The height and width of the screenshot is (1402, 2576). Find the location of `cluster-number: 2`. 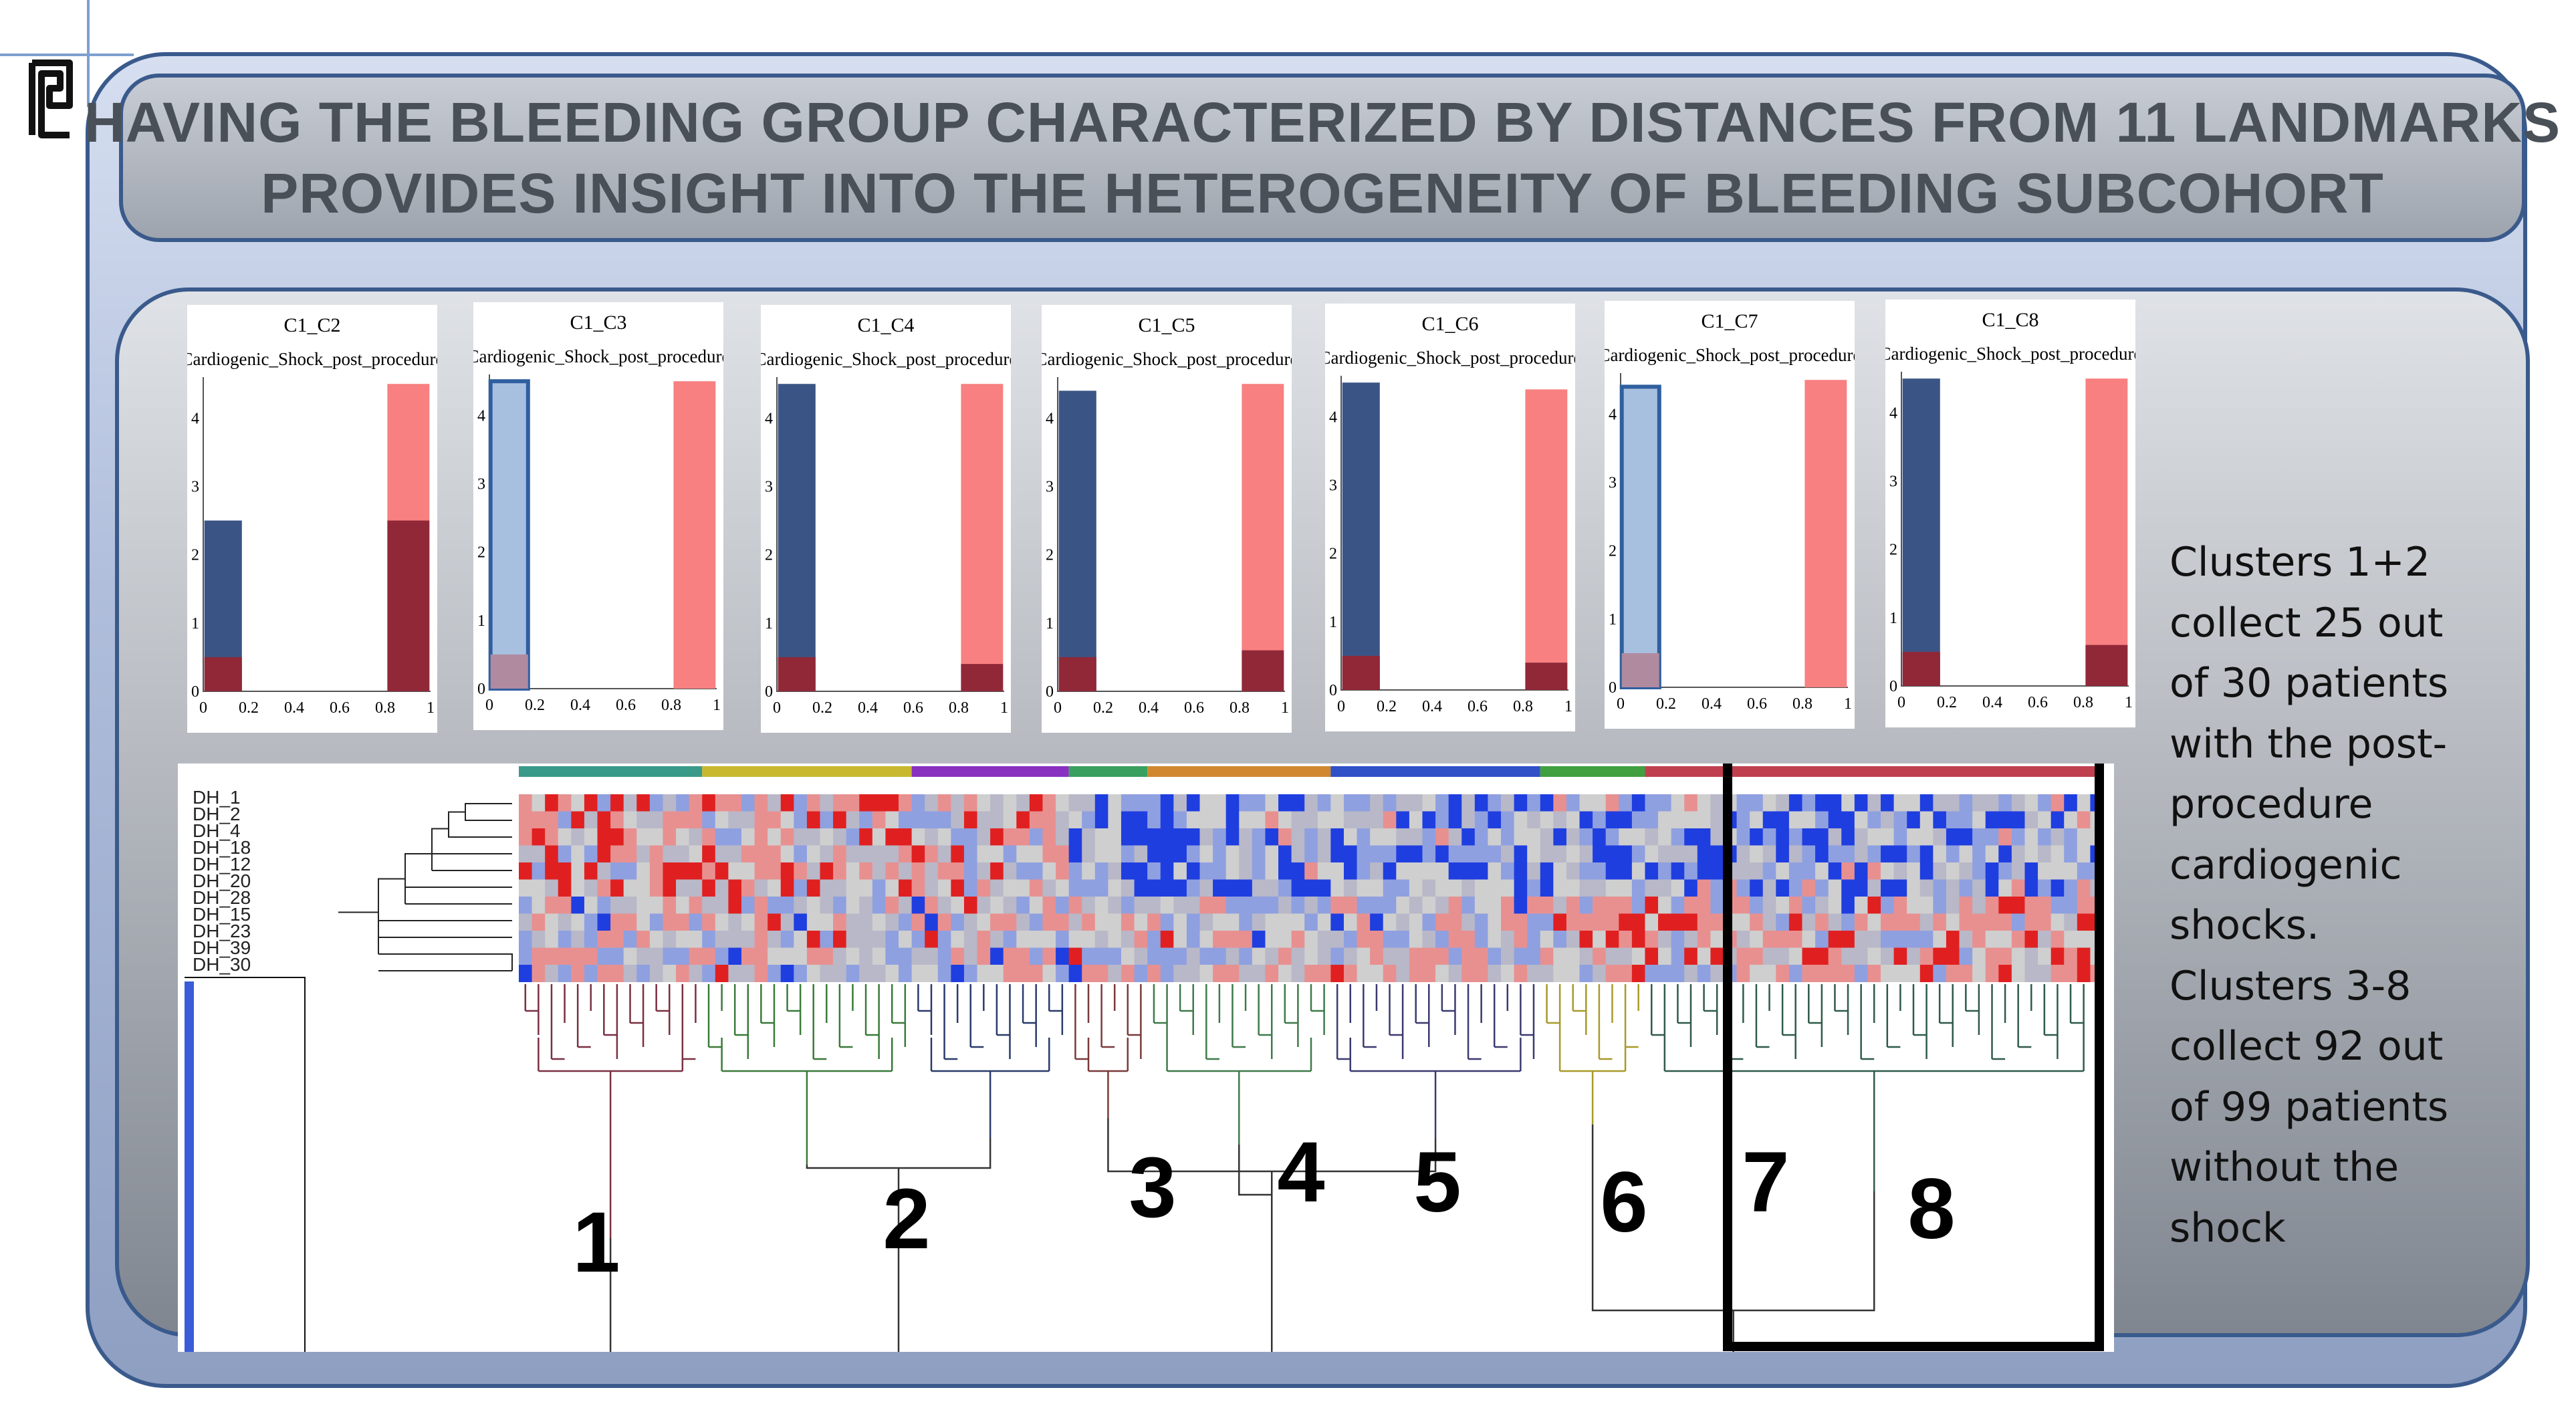

cluster-number: 2 is located at coordinates (906, 1219).